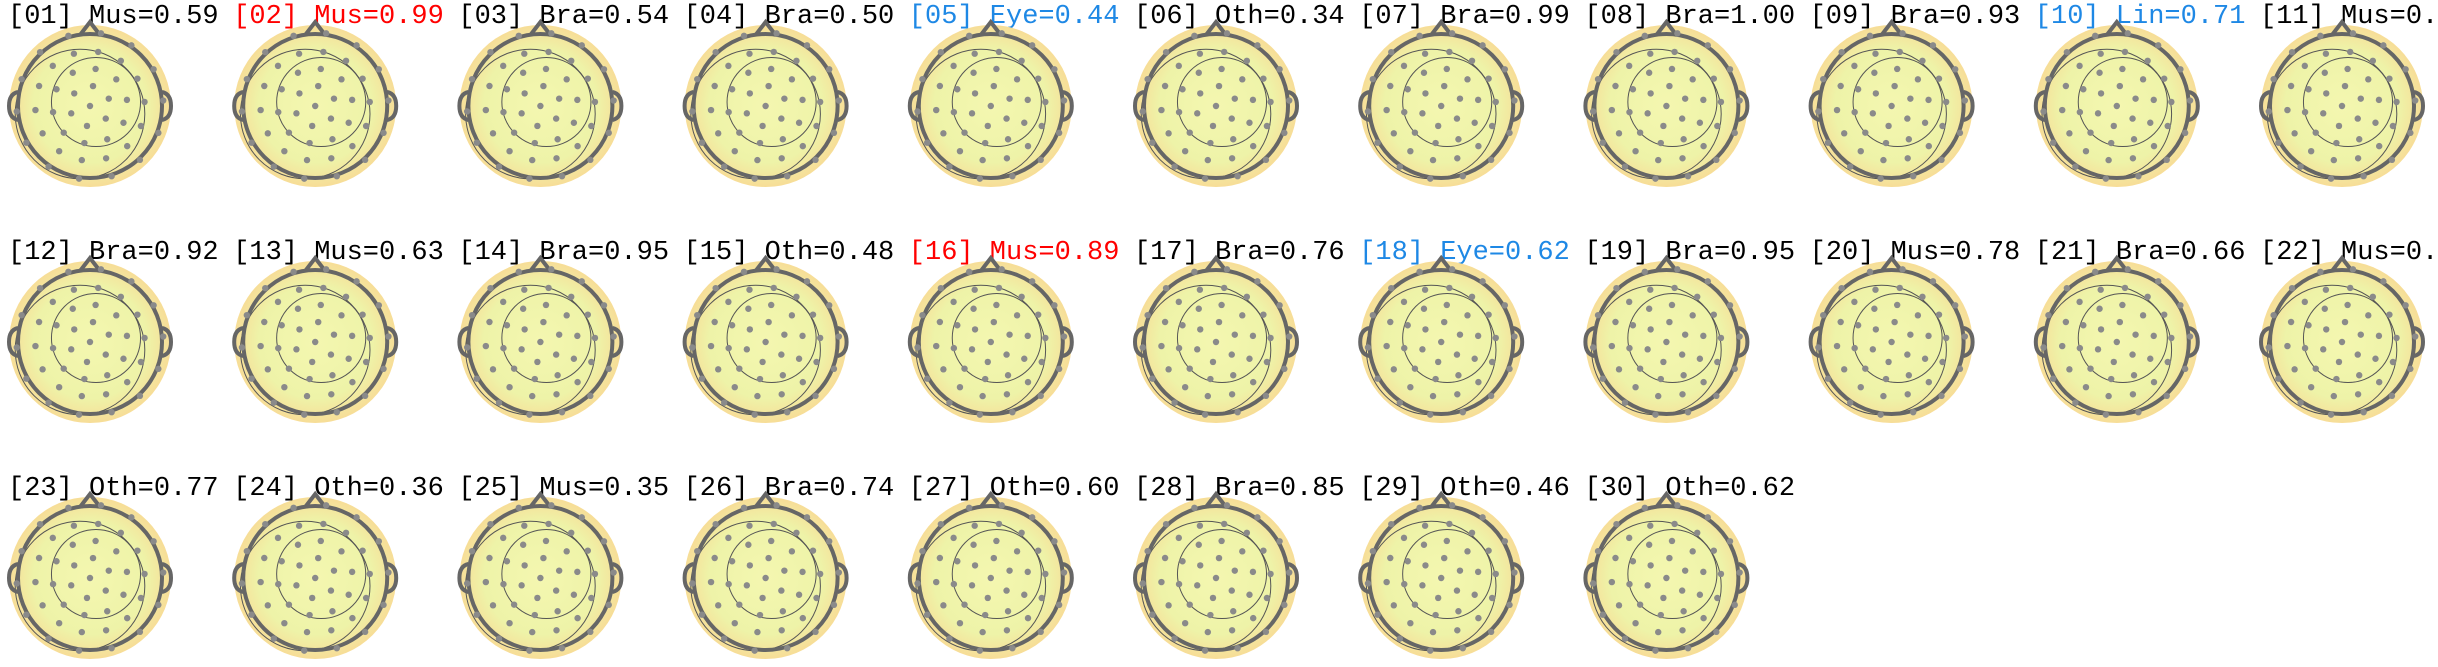  Describe the element at coordinates (563, 17) in the screenshot. I see `component-label: [03] Bra=0.54` at that location.